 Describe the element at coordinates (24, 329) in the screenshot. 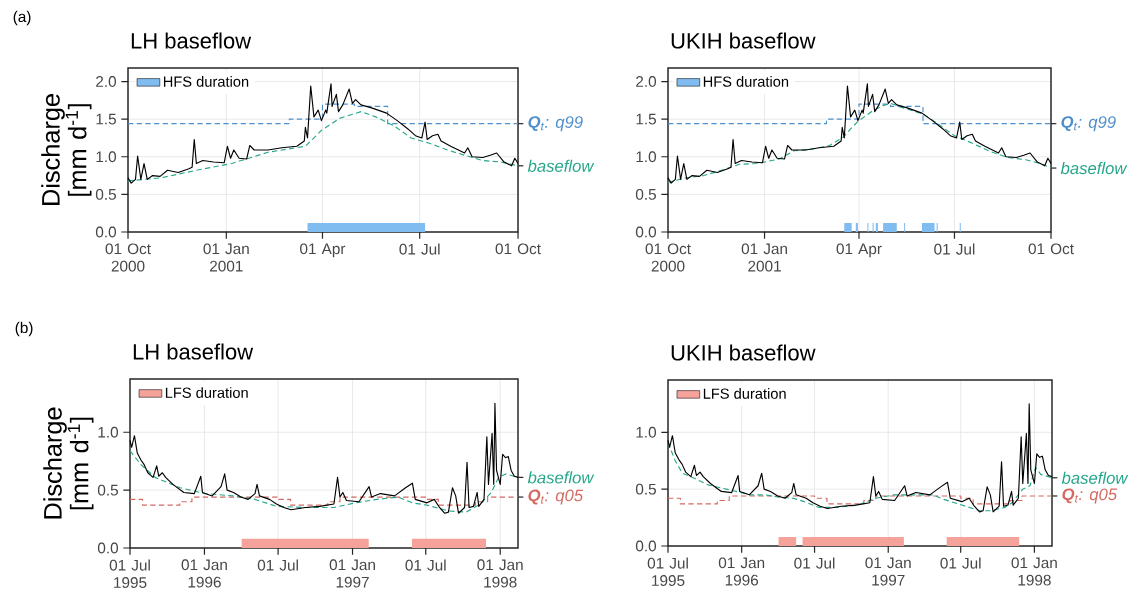

I see `text: (b)` at that location.